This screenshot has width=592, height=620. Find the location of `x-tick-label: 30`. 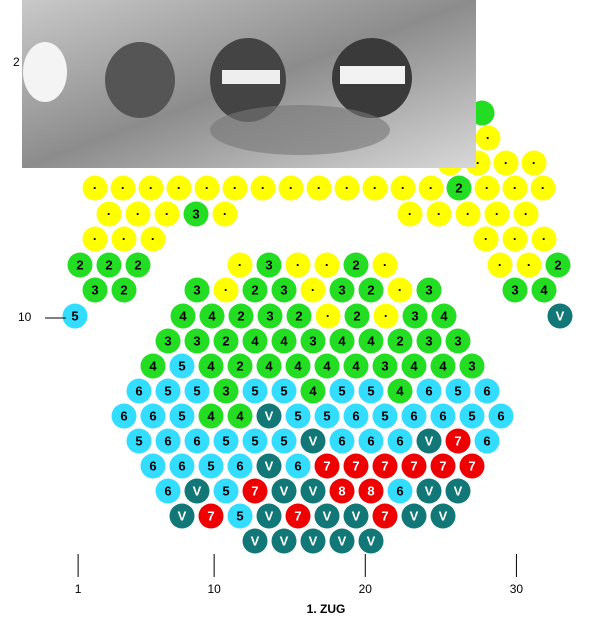

x-tick-label: 30 is located at coordinates (517, 589).